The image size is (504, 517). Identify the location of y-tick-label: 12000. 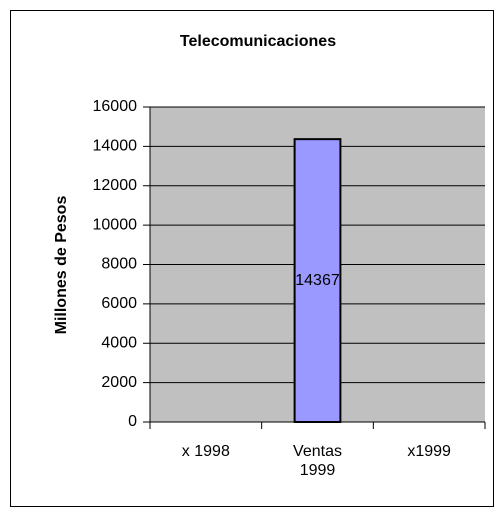
(115, 185).